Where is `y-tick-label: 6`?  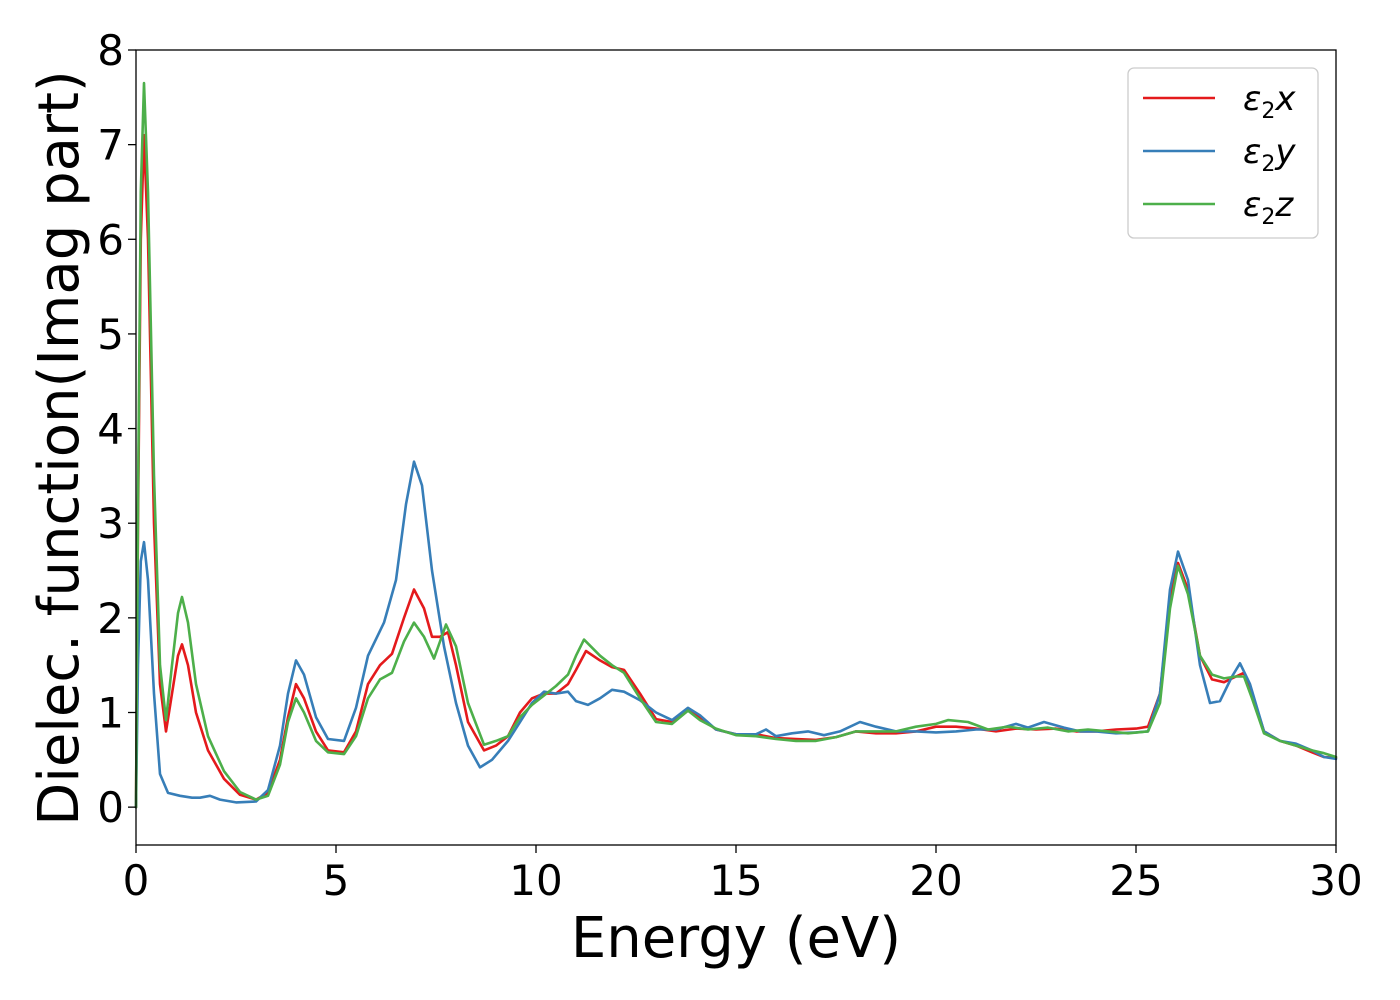
y-tick-label: 6 is located at coordinates (110, 239).